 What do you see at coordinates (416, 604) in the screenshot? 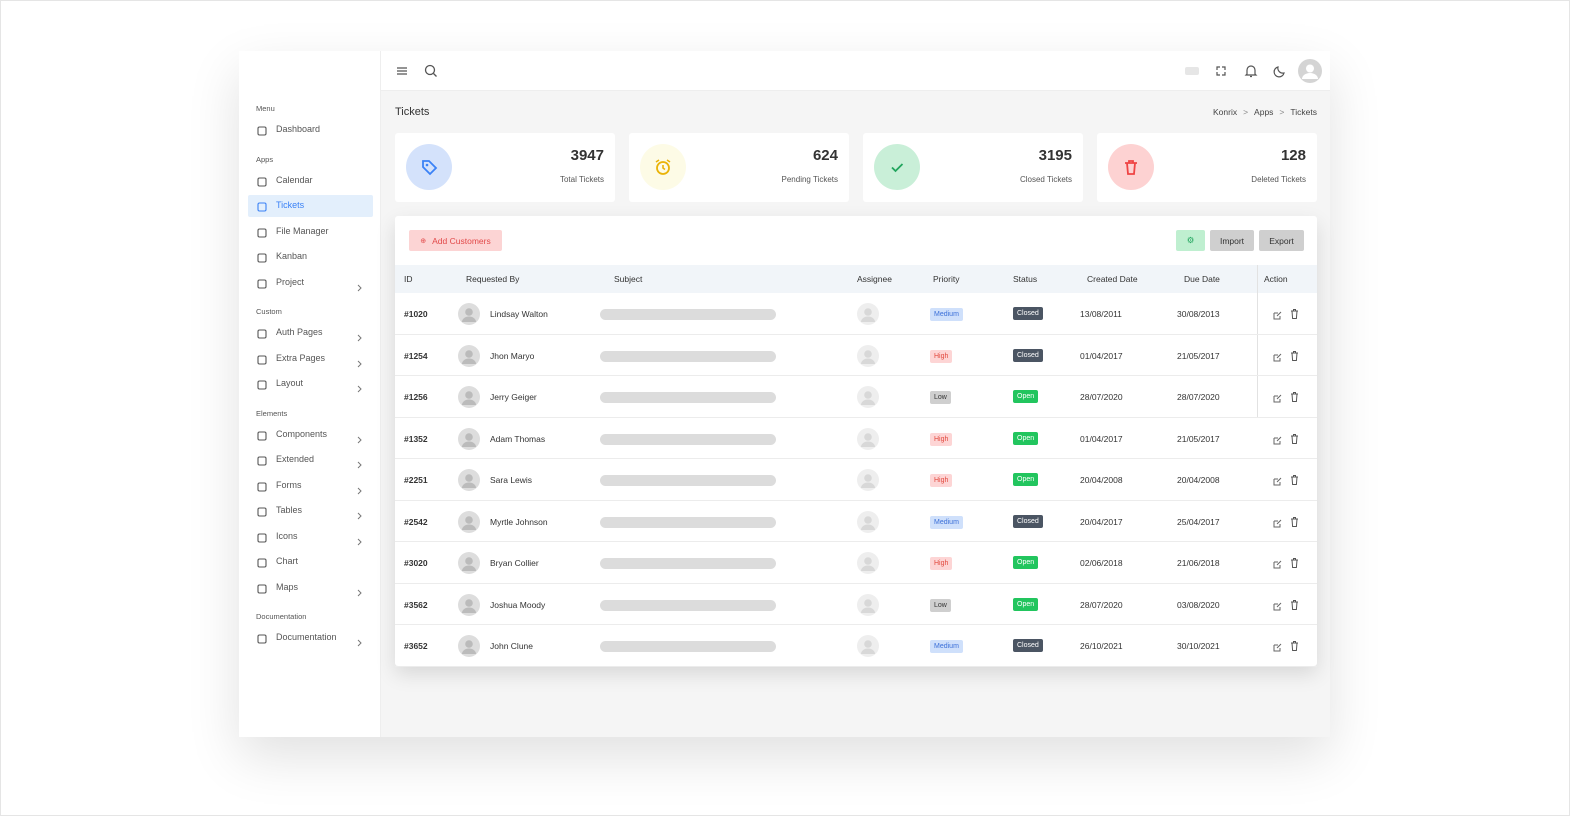
I see `ticket-id: #3562` at bounding box center [416, 604].